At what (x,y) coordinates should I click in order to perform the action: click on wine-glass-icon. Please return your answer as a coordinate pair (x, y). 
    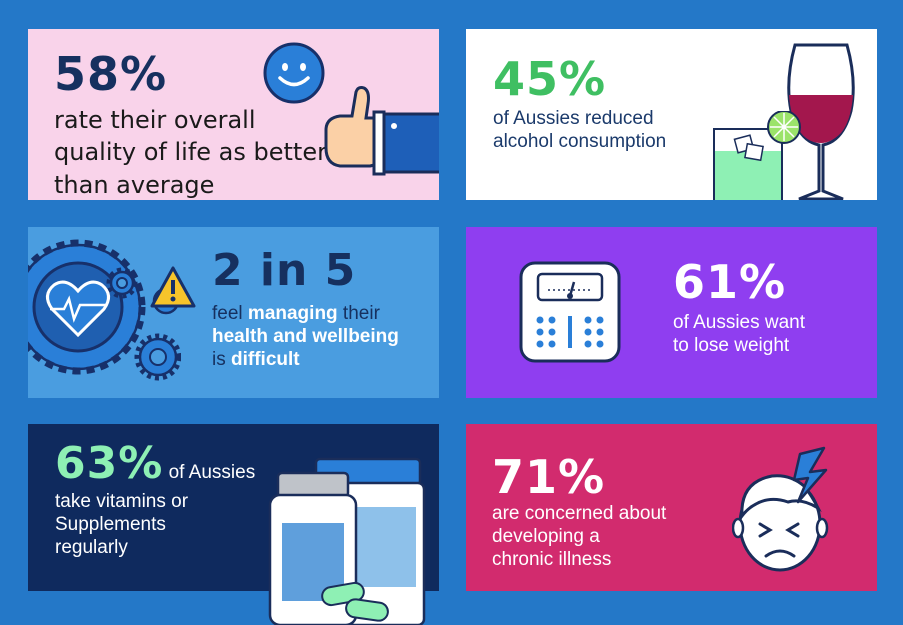
    Looking at the image, I should click on (821, 121).